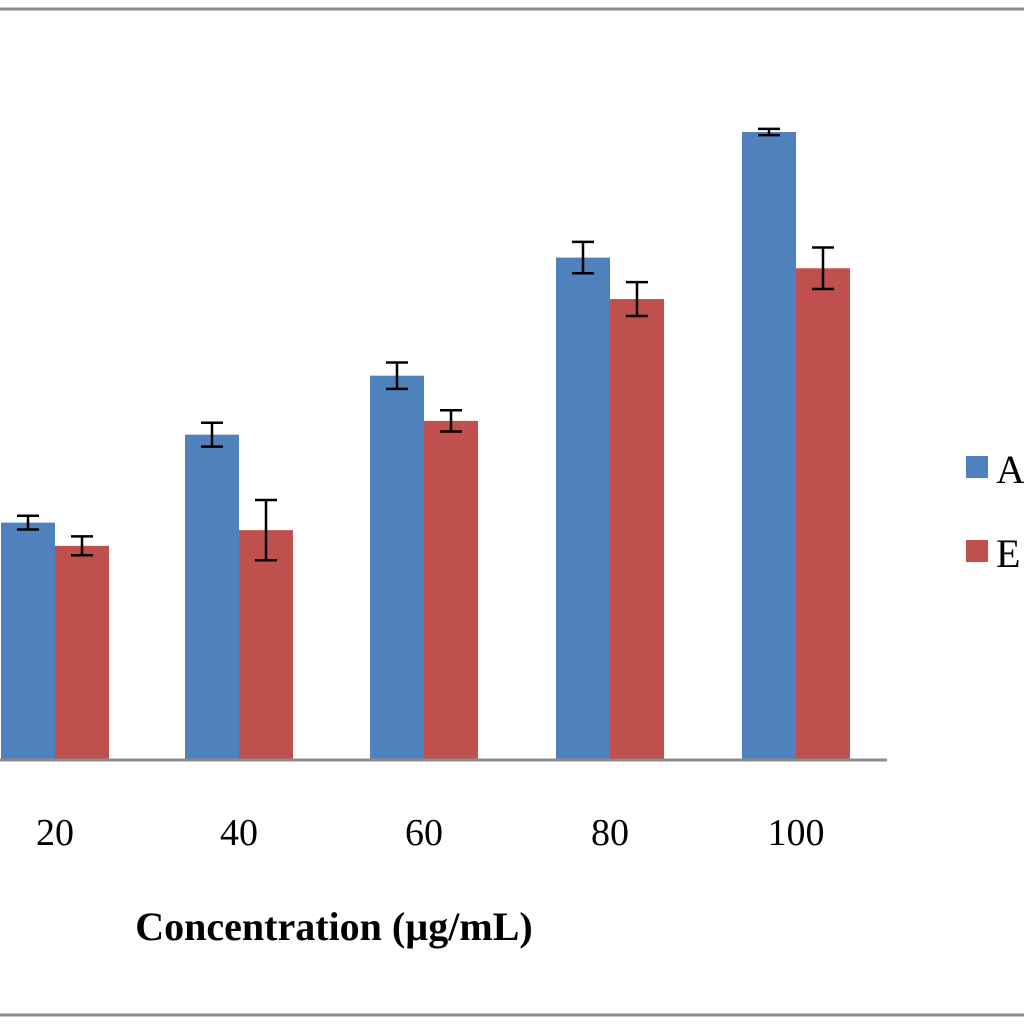 Image resolution: width=1024 pixels, height=1029 pixels. Describe the element at coordinates (977, 467) in the screenshot. I see `legend-swatch-a` at that location.